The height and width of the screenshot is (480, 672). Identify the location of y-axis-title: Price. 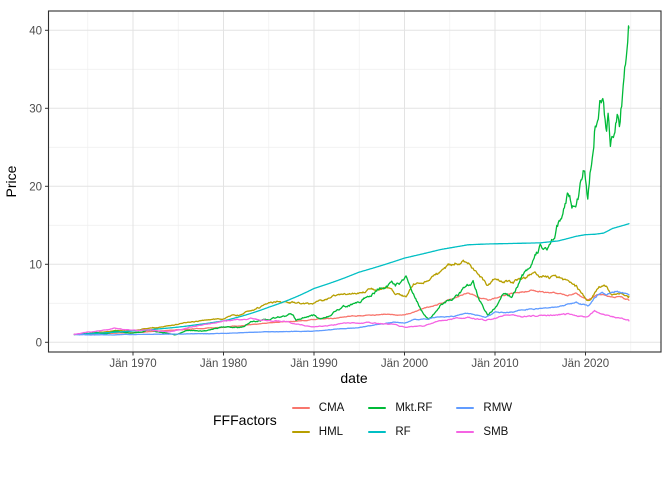
(11, 181).